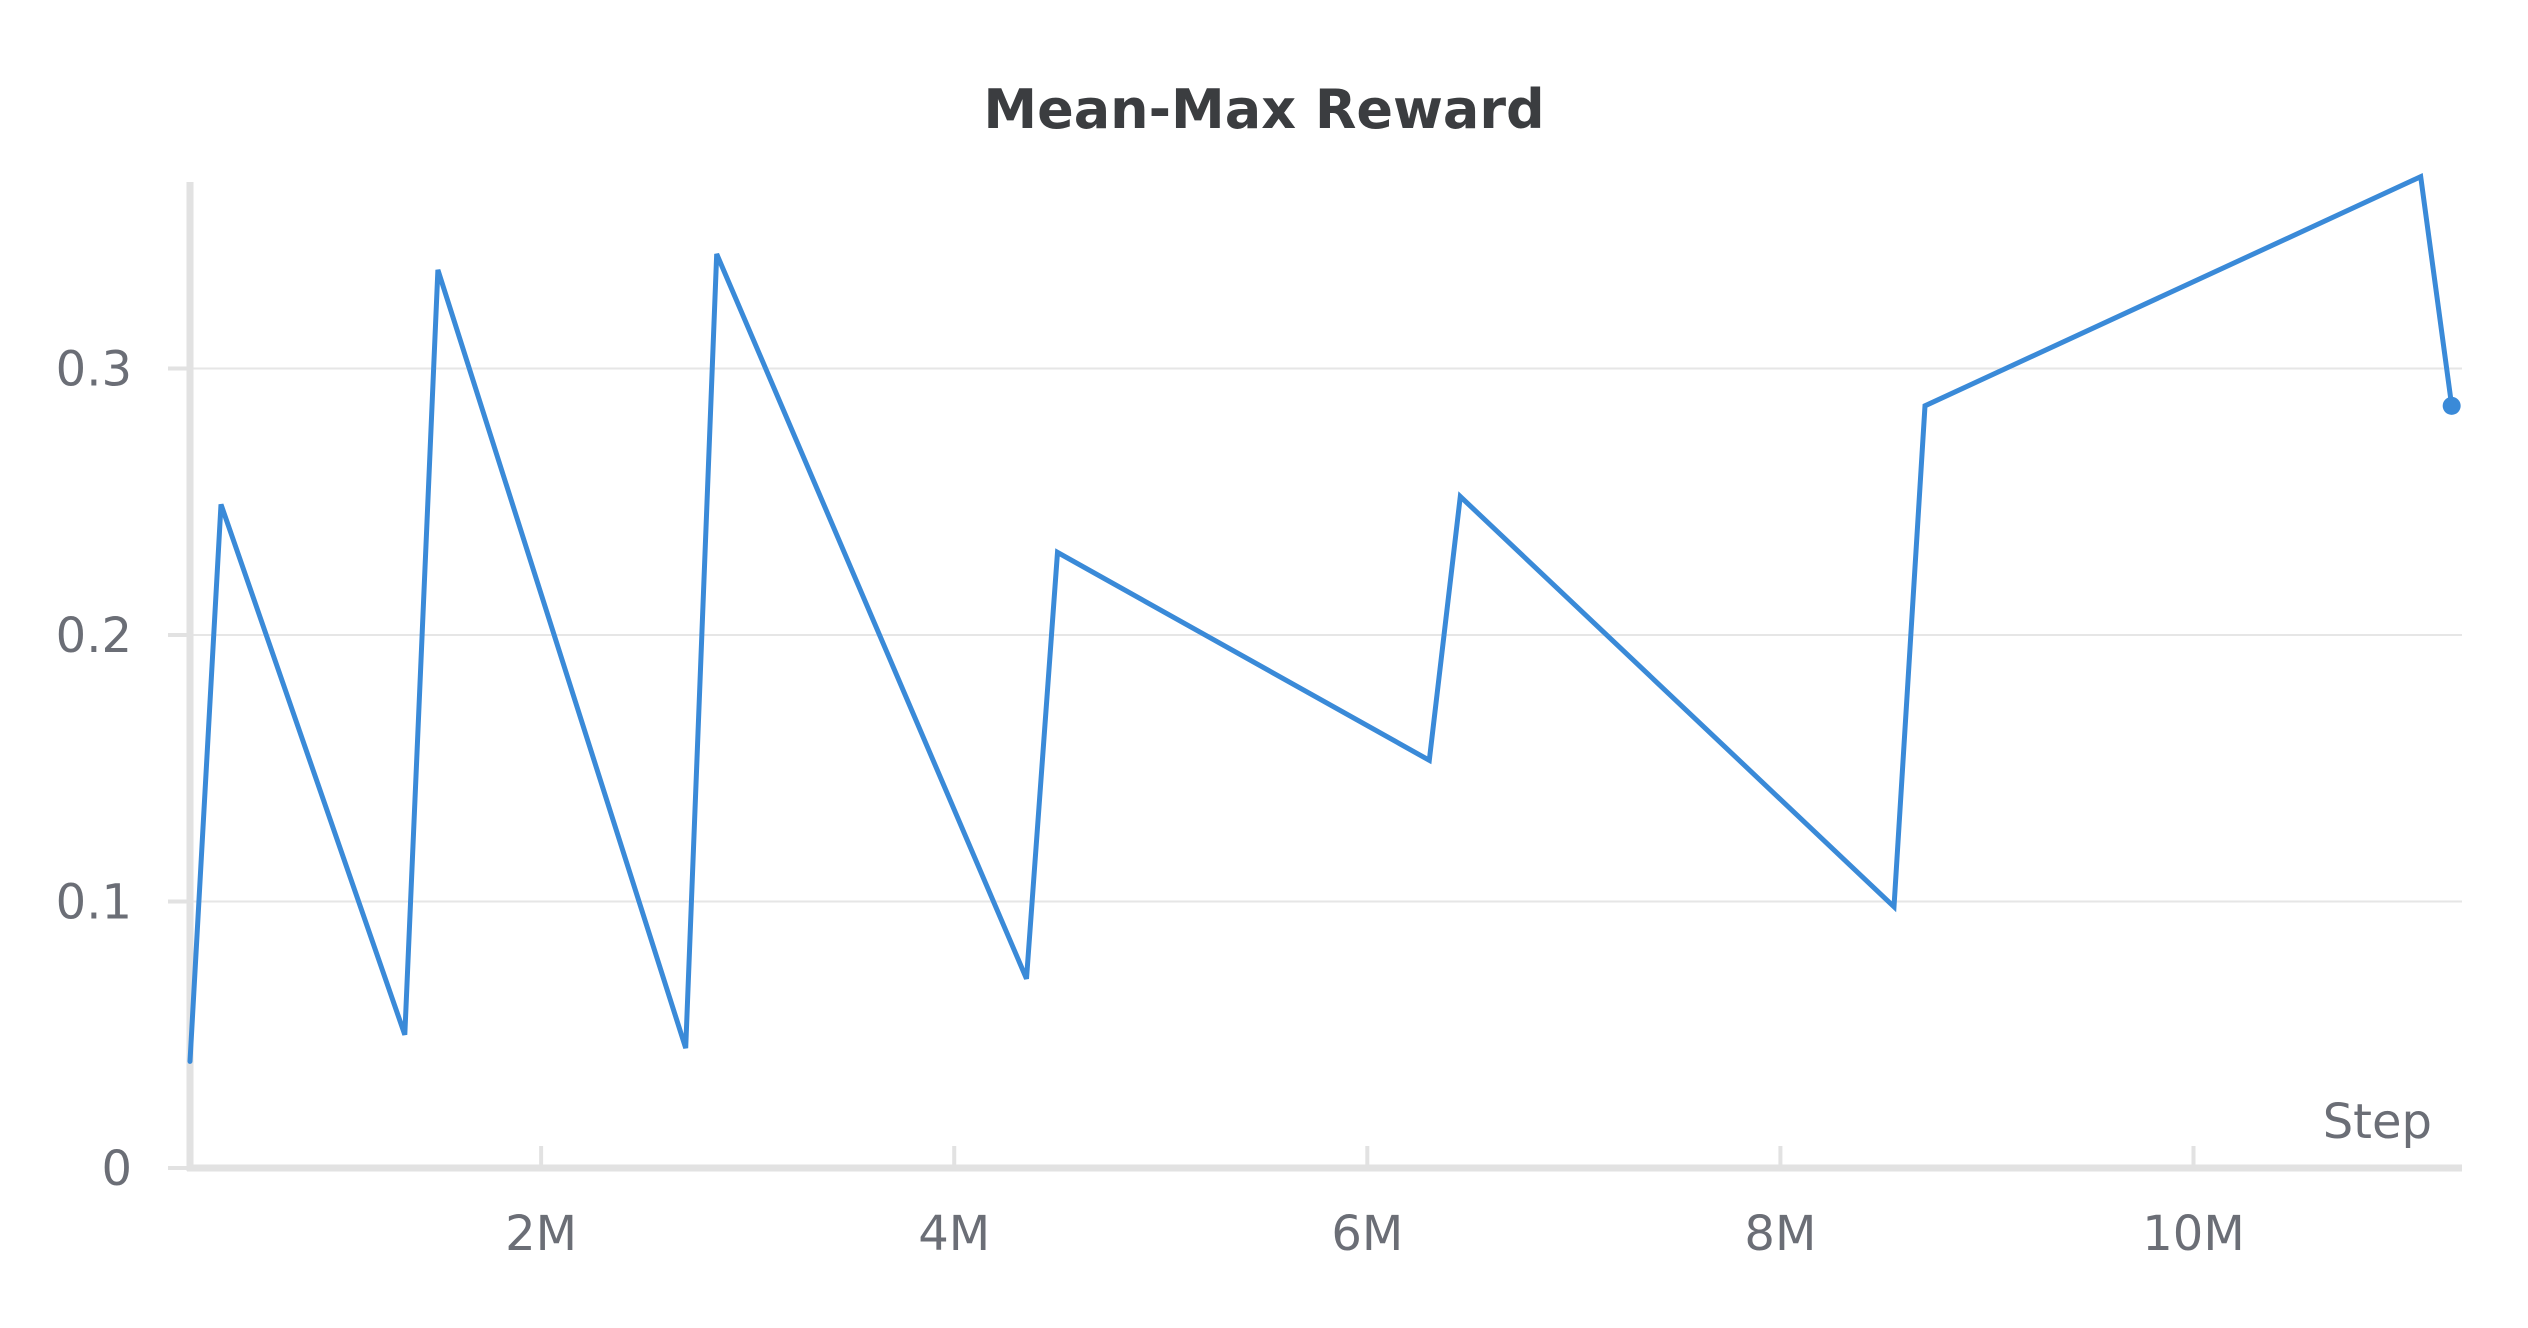 Image resolution: width=2528 pixels, height=1328 pixels. Describe the element at coordinates (94, 903) in the screenshot. I see `y-tick-label: 0.1` at that location.